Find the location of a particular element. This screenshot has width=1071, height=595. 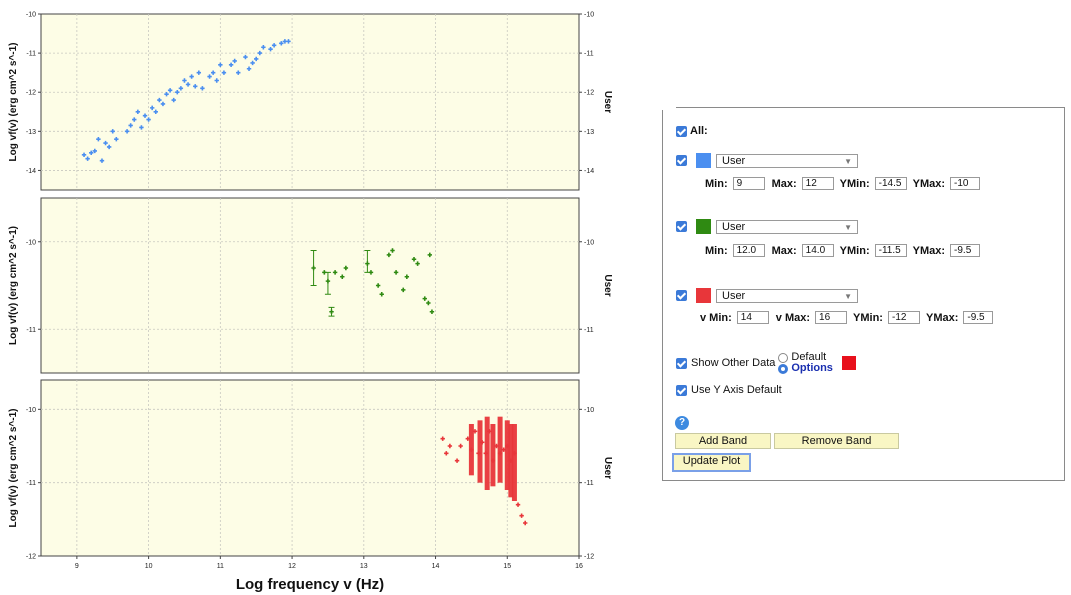

band-2-source-select: User ▼ is located at coordinates (787, 226).